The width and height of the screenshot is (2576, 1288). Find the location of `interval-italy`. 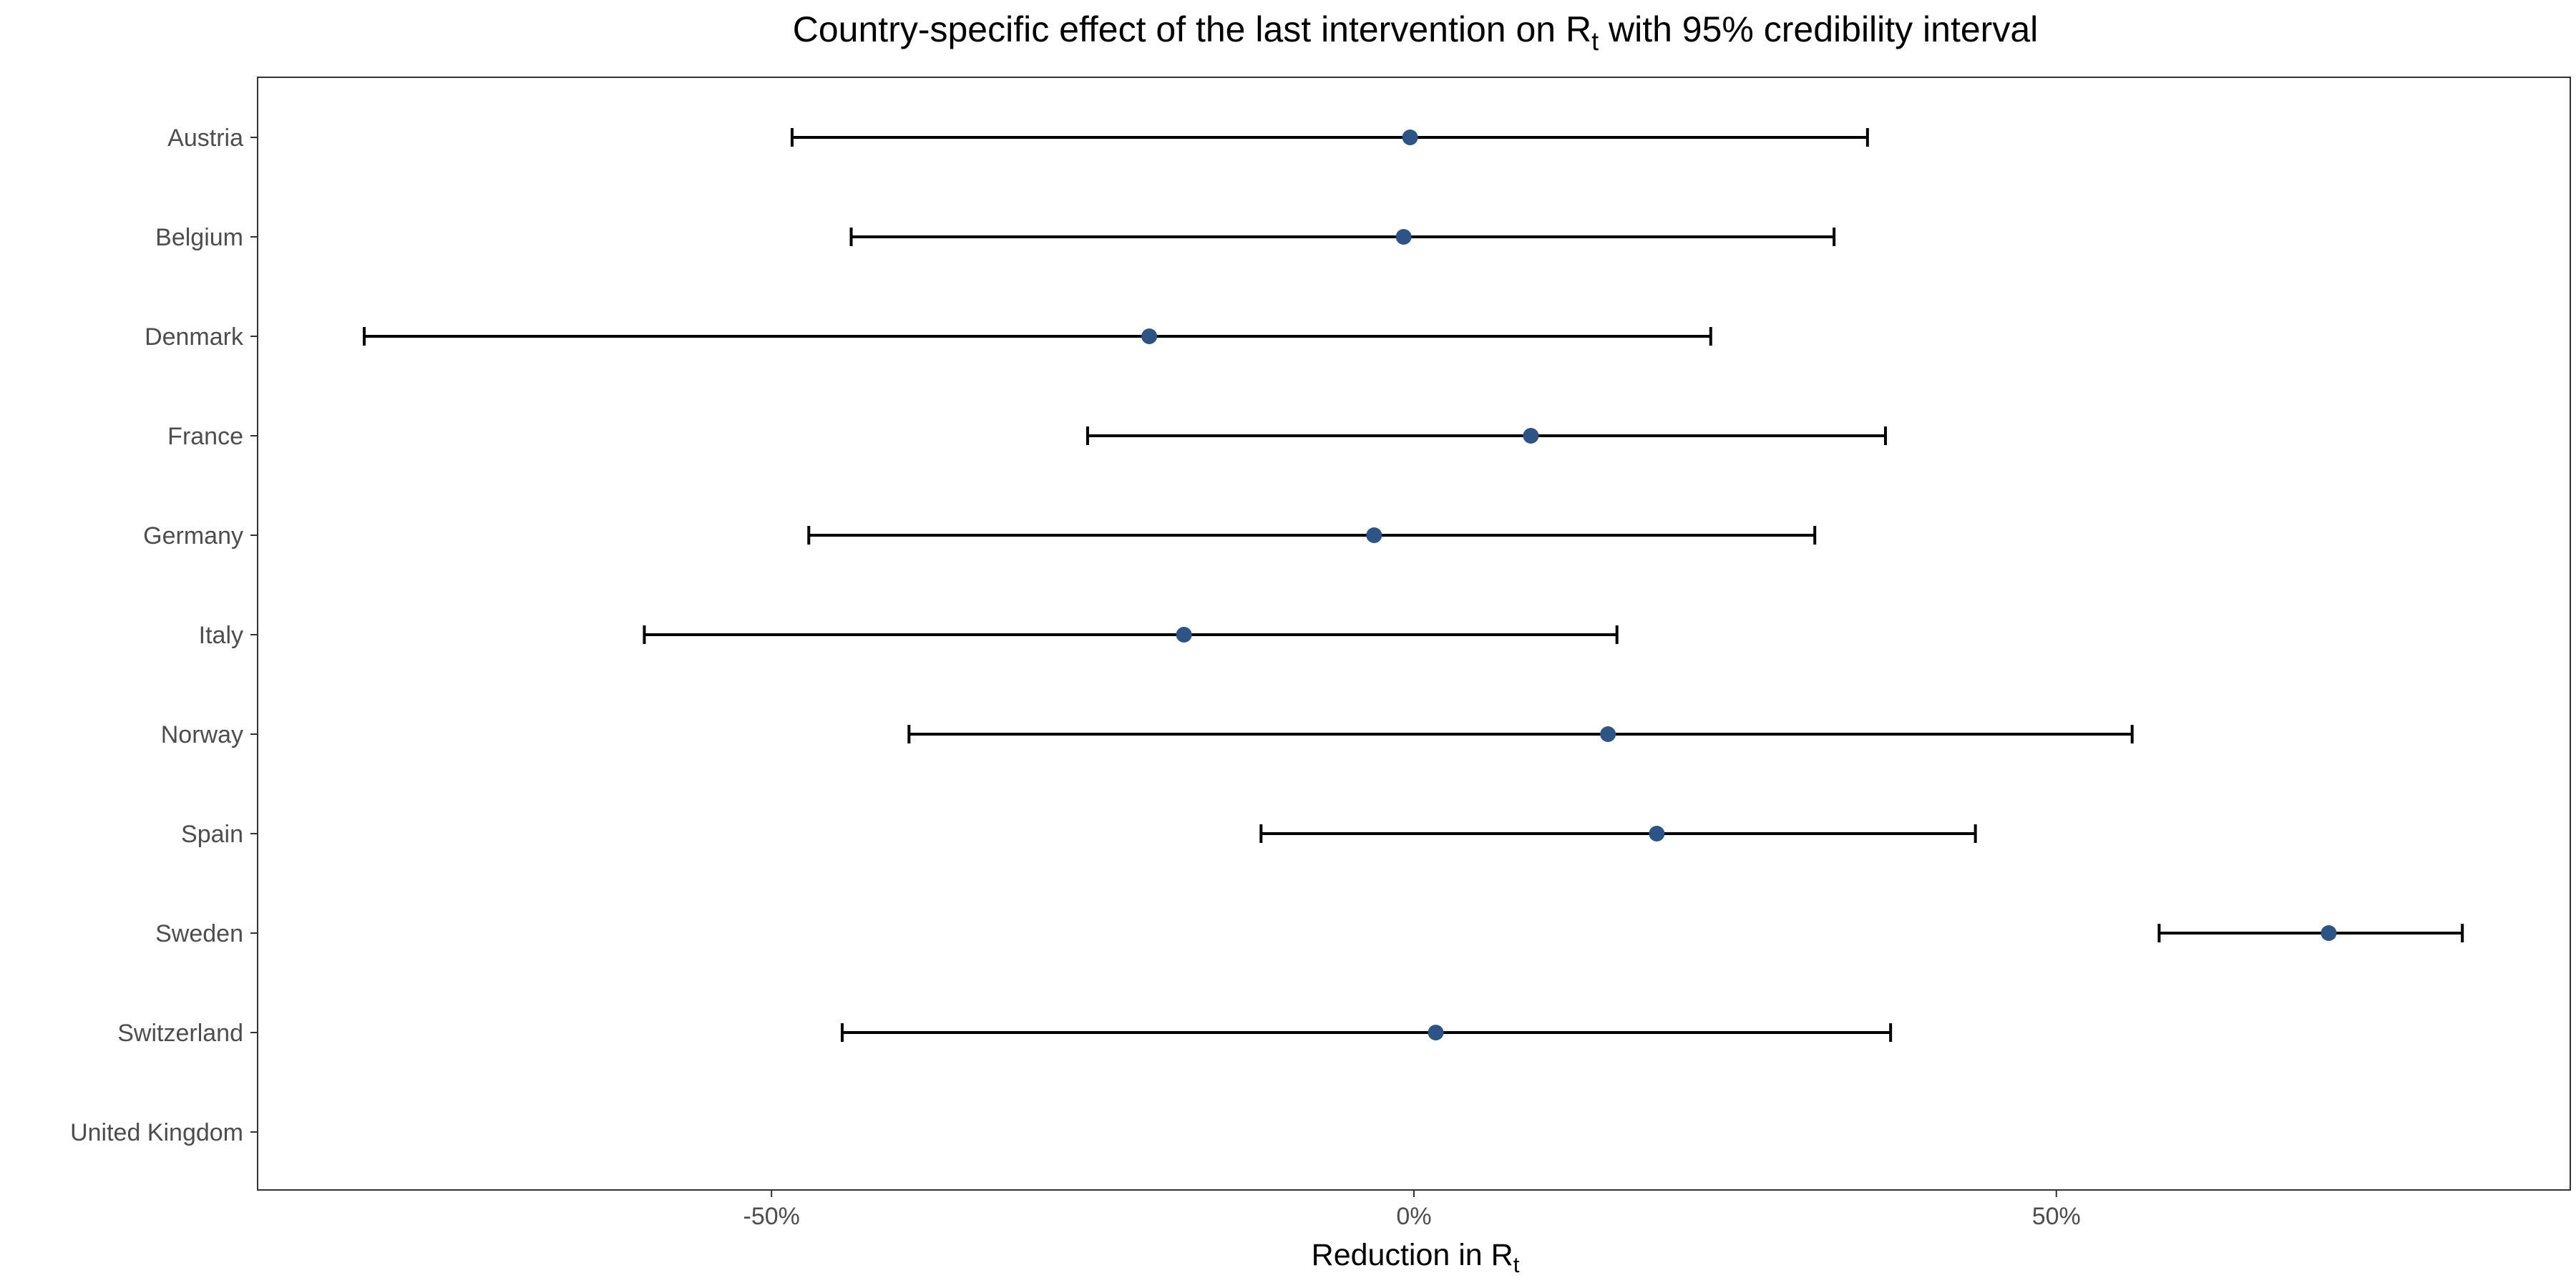

interval-italy is located at coordinates (1131, 634).